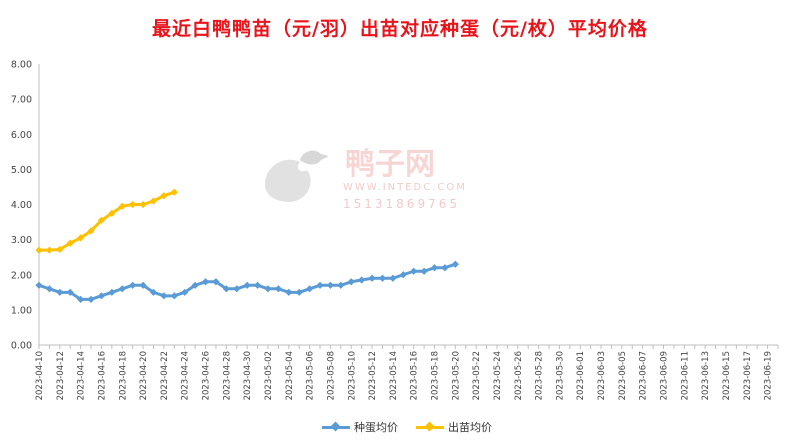  Describe the element at coordinates (470, 427) in the screenshot. I see `legend-label-ducklings: 出苗均价` at that location.